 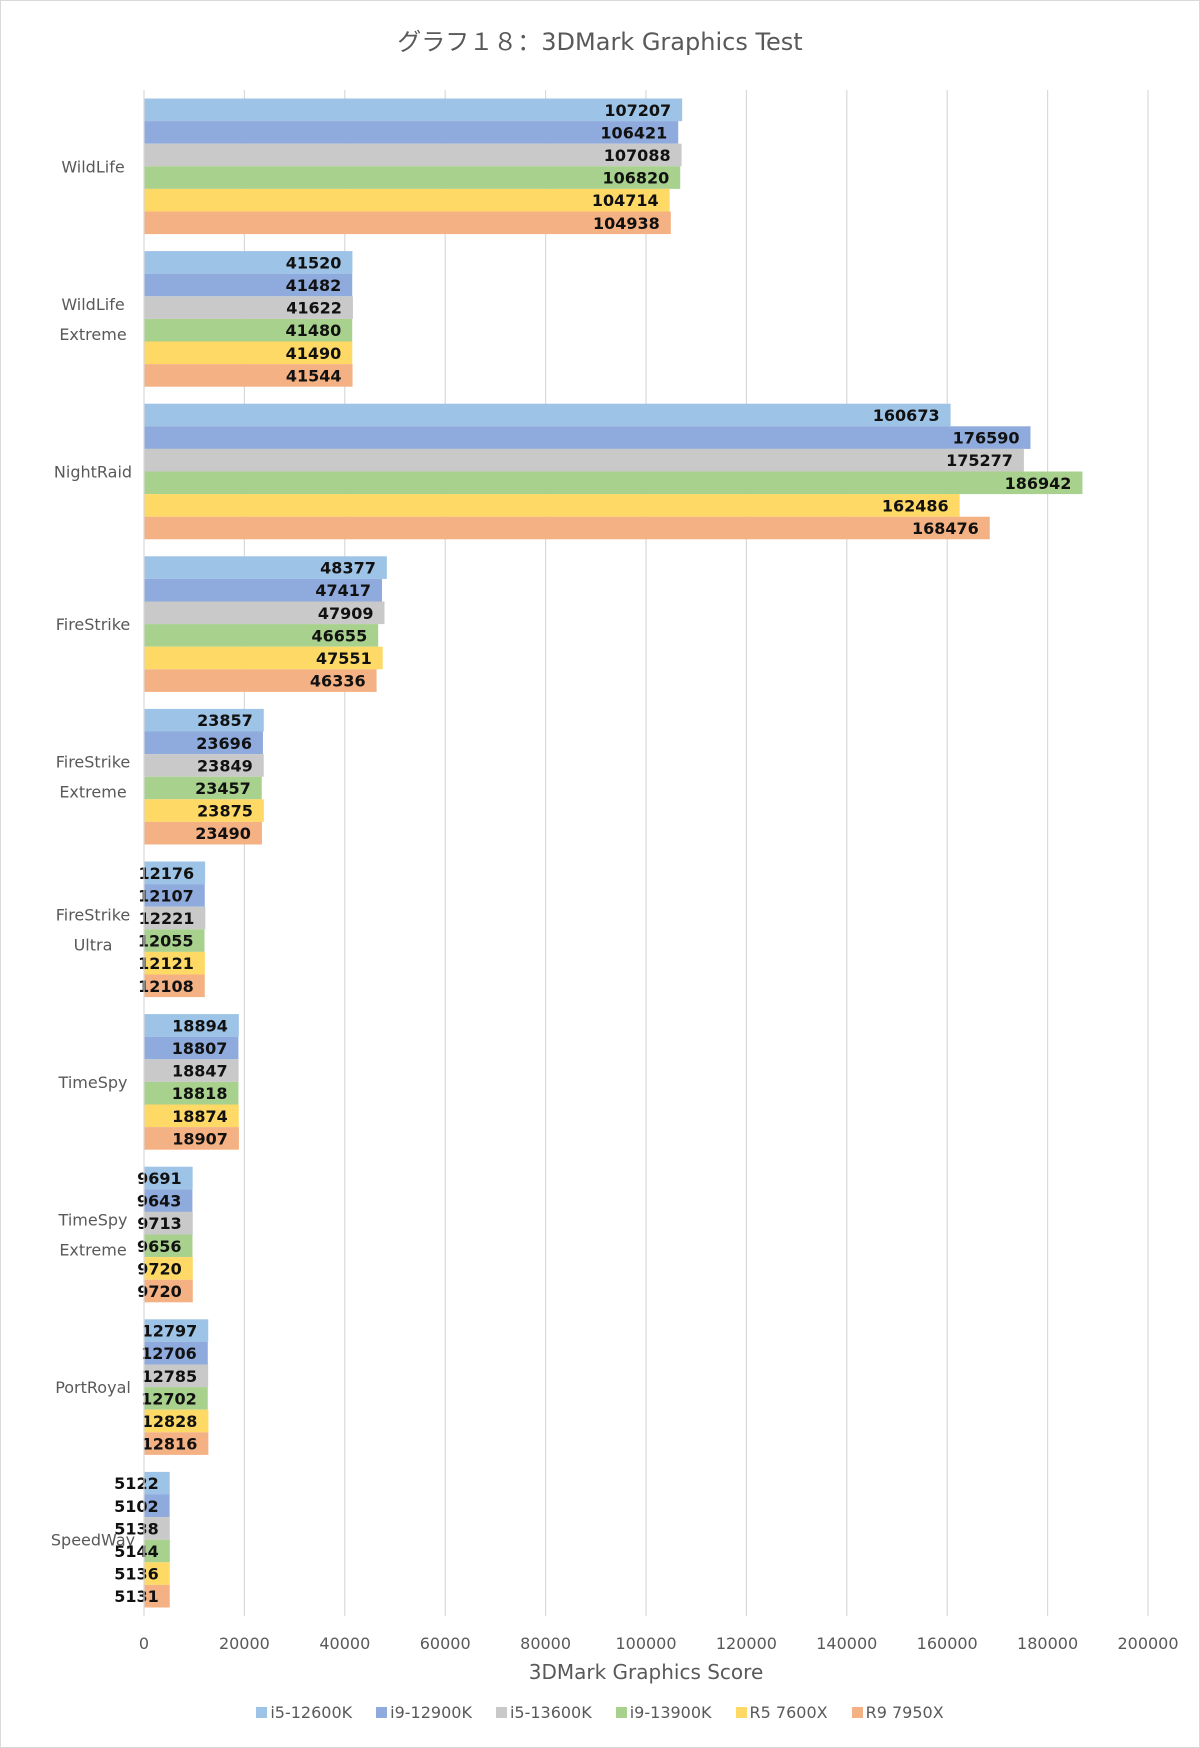 What do you see at coordinates (166, 941) in the screenshot?
I see `data-label: 12055` at bounding box center [166, 941].